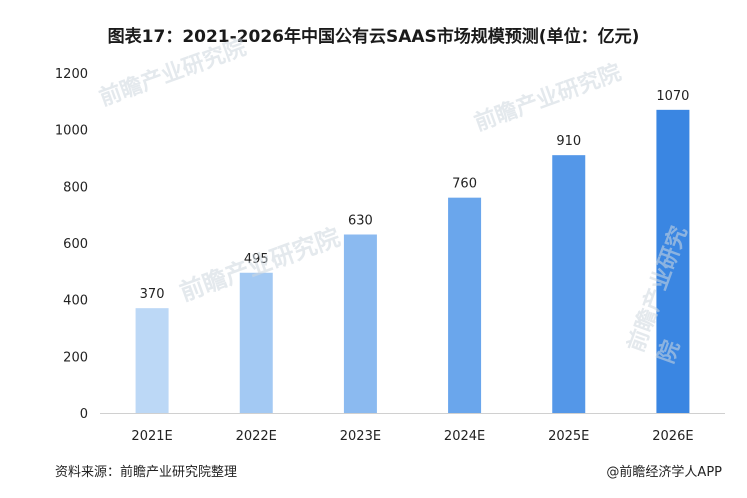 Image resolution: width=747 pixels, height=498 pixels. What do you see at coordinates (256, 259) in the screenshot?
I see `data-label-2022E: 495` at bounding box center [256, 259].